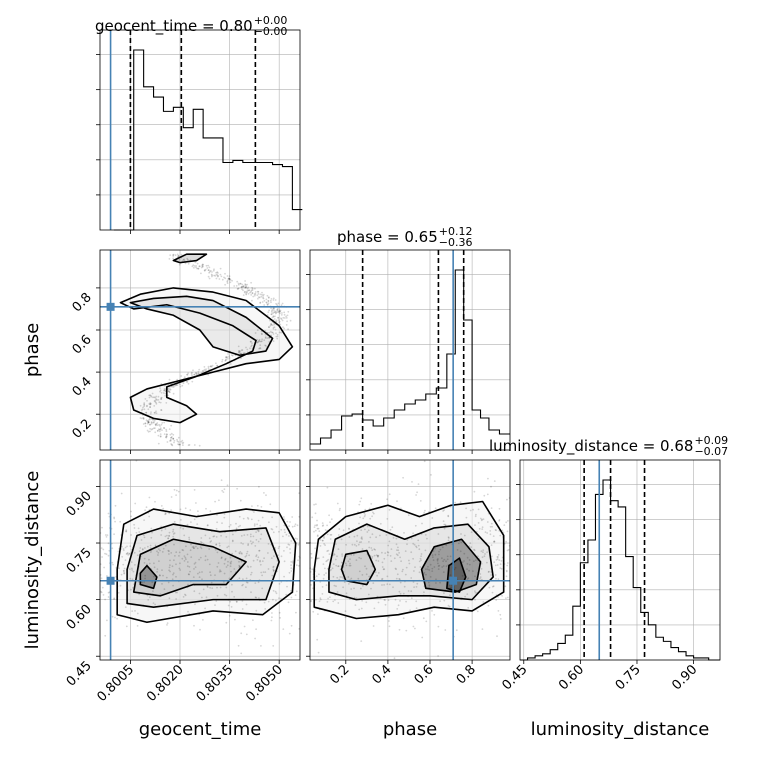 Image resolution: width=760 pixels, height=760 pixels. Describe the element at coordinates (200, 350) in the screenshot. I see `panel-frame-geocent_time_phase` at that location.